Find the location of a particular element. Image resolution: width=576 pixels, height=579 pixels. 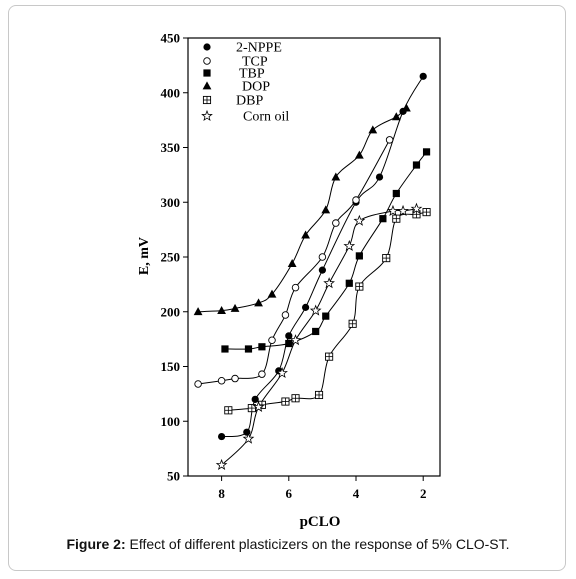

legend-label-corn-oil: Corn oil is located at coordinates (266, 117).